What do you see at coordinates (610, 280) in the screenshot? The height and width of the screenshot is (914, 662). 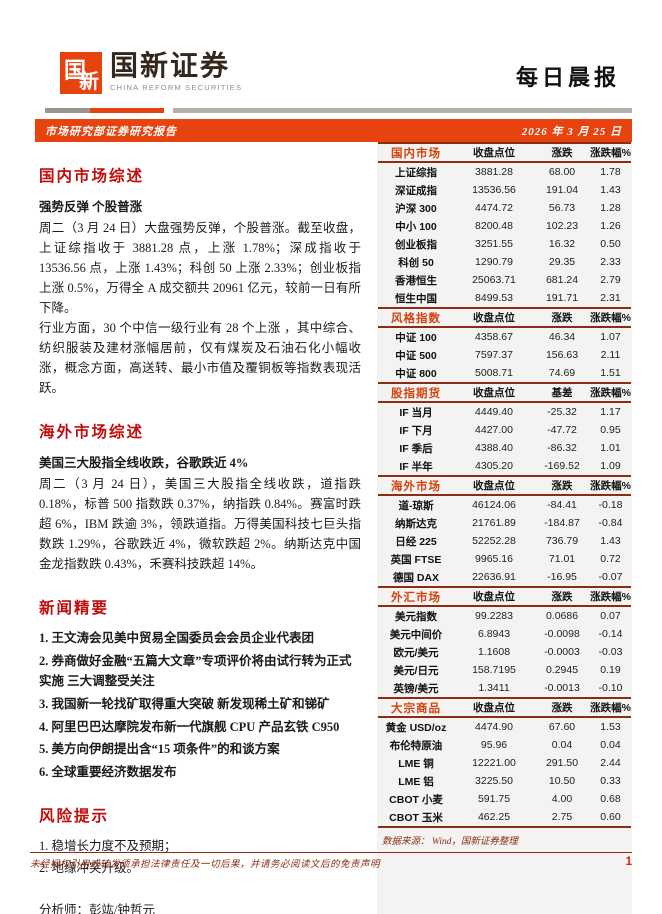 I see `cell-value: 2.79` at bounding box center [610, 280].